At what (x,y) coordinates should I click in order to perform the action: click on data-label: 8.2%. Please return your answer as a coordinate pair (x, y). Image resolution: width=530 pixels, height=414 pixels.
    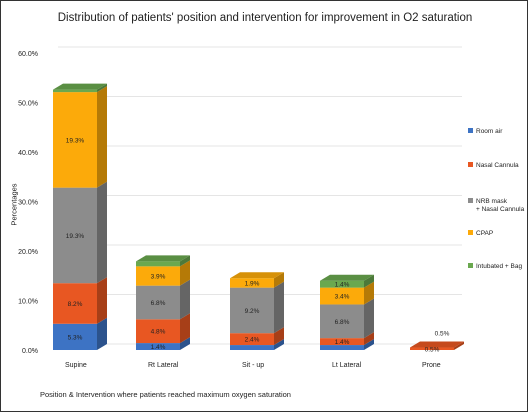
    Looking at the image, I should click on (75, 304).